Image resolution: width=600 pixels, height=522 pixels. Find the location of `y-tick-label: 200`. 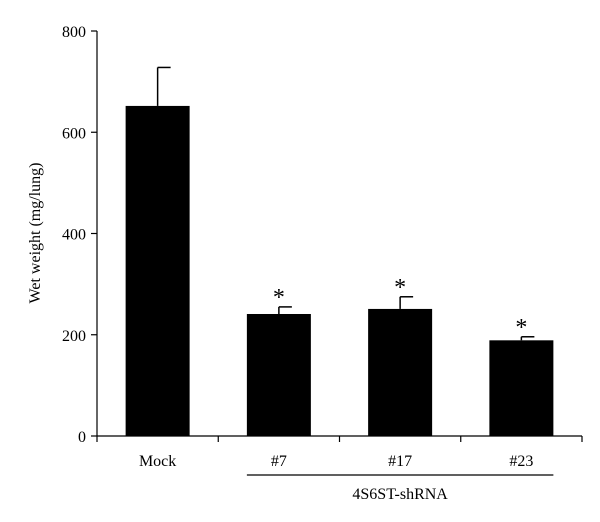

y-tick-label: 200 is located at coordinates (74, 336).